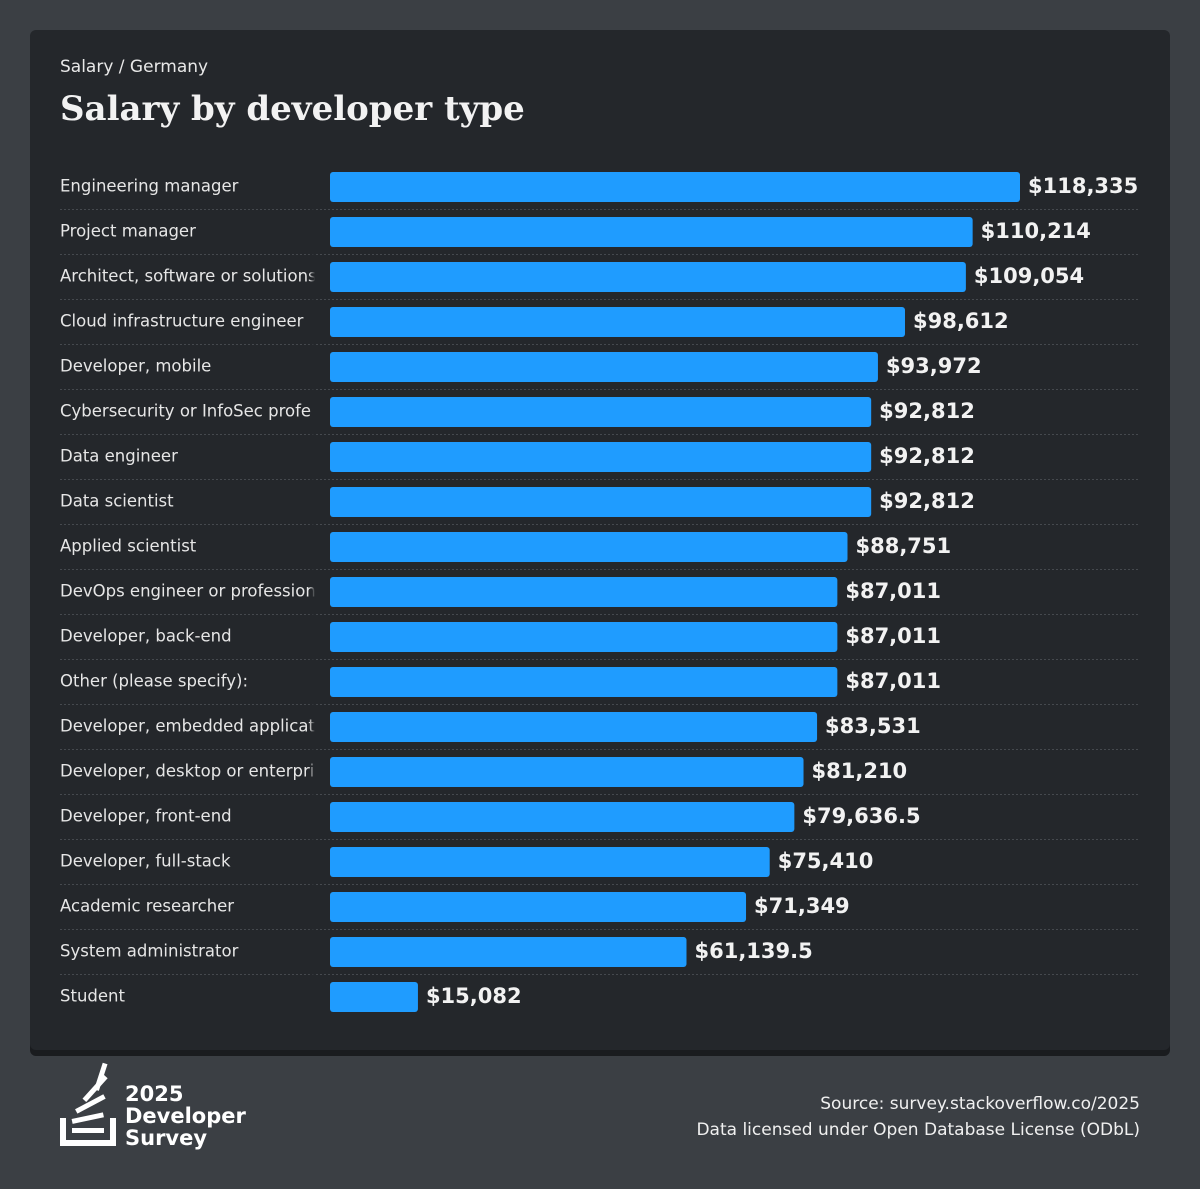 This screenshot has height=1189, width=1200. Describe the element at coordinates (860, 771) in the screenshot. I see `value-label: $81,210` at that location.